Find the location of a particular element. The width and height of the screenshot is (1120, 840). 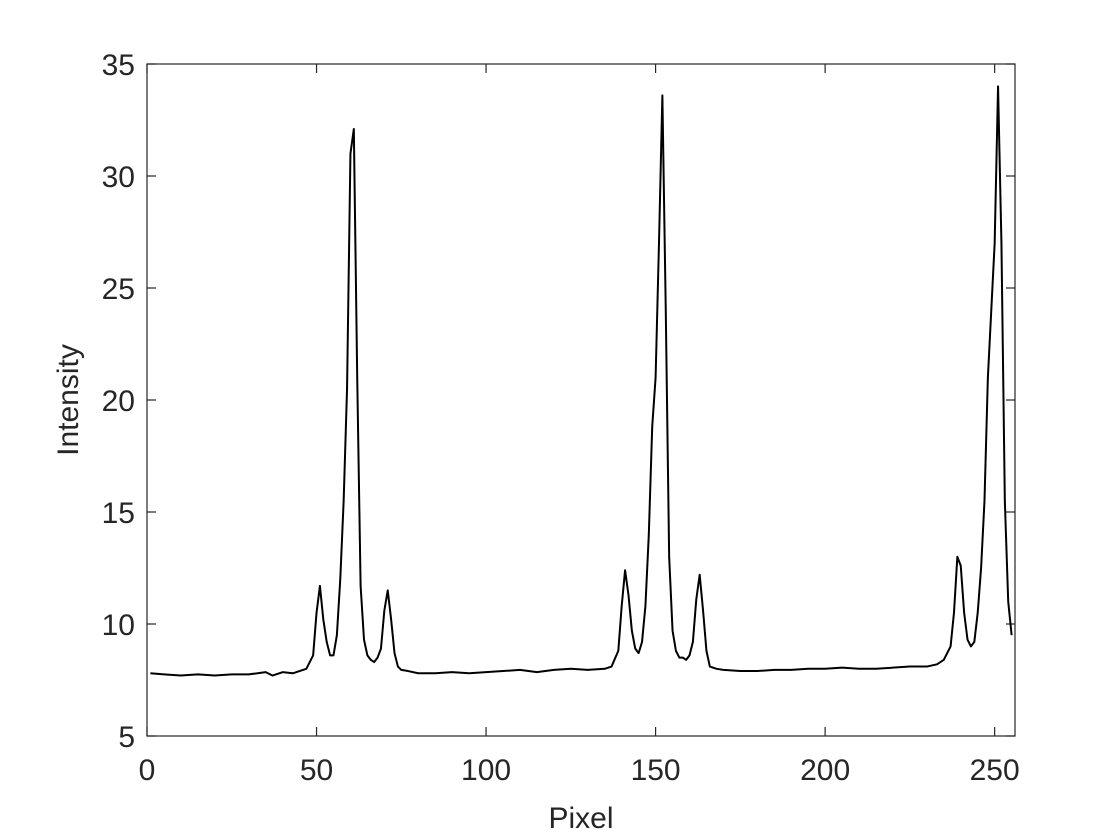

y-tick-label: 30 is located at coordinates (118, 177).